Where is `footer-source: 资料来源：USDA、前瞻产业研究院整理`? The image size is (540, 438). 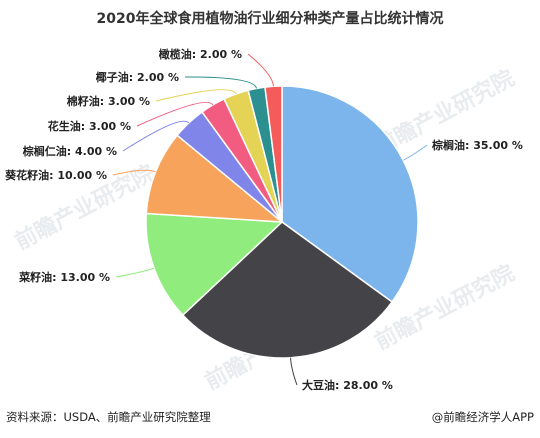
footer-source: 资料来源：USDA、前瞻产业研究院整理 is located at coordinates (108, 417).